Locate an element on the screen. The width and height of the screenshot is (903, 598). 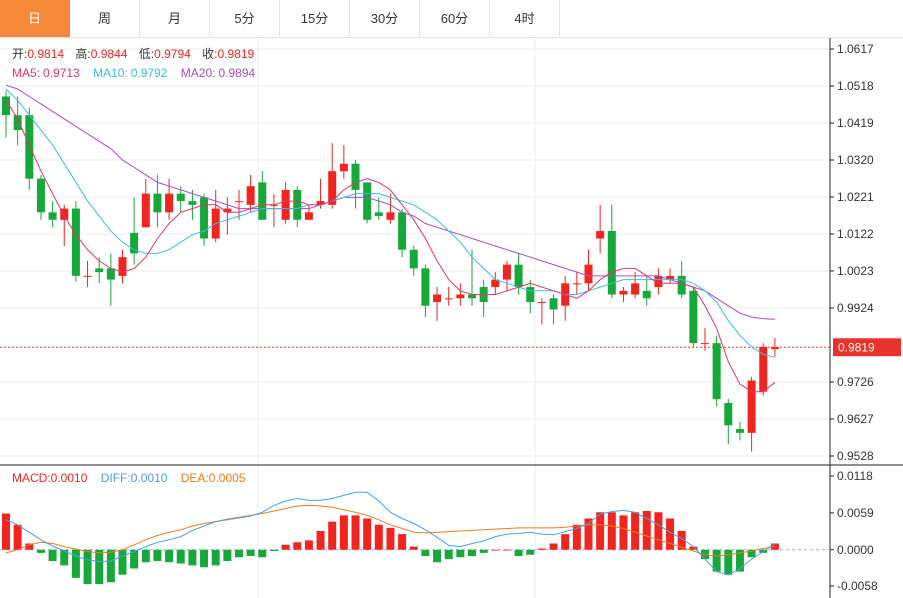
tab-6: 60分 is located at coordinates (455, 18).